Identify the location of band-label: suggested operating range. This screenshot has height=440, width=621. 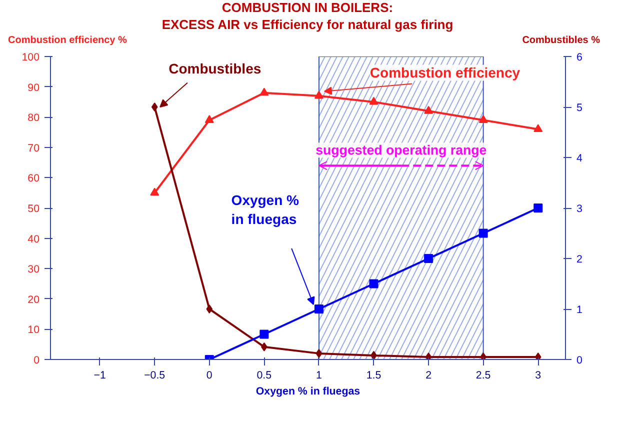
(401, 150).